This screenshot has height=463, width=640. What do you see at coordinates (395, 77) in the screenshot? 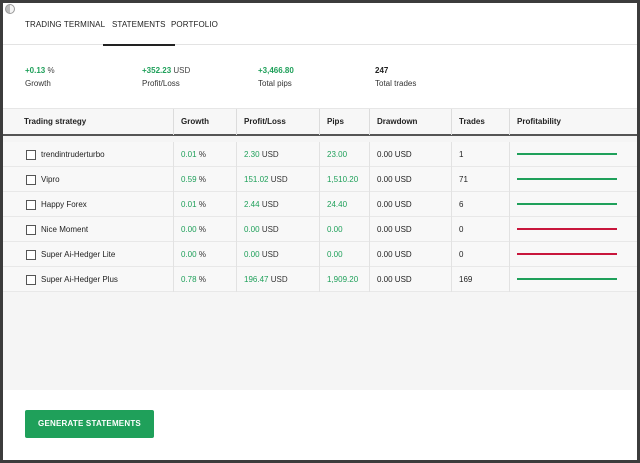
I see `summary-trades: 247 Total trades` at bounding box center [395, 77].